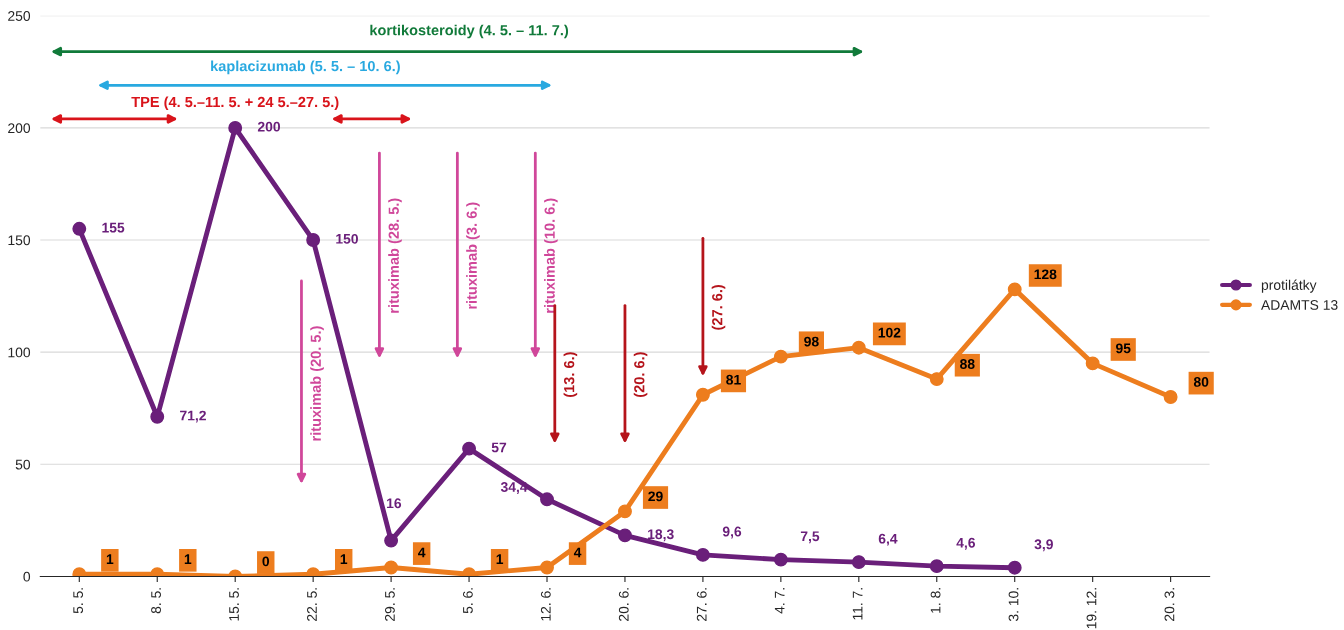 Image resolution: width=1344 pixels, height=630 pixels. Describe the element at coordinates (733, 379) in the screenshot. I see `data-label: 81` at that location.